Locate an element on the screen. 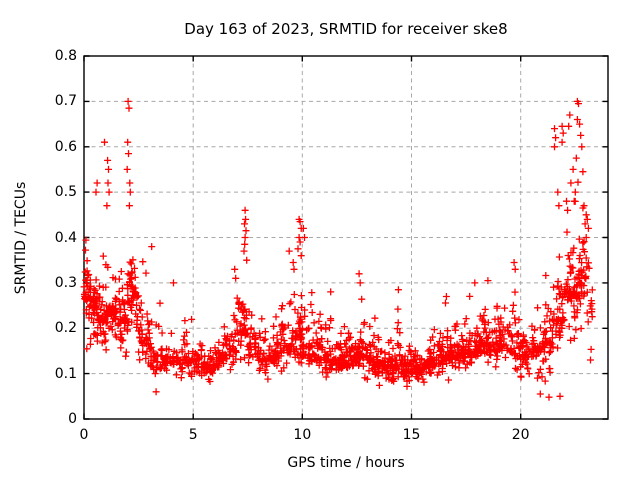 The height and width of the screenshot is (480, 640). y-tick-label: 0.3 is located at coordinates (65, 282).